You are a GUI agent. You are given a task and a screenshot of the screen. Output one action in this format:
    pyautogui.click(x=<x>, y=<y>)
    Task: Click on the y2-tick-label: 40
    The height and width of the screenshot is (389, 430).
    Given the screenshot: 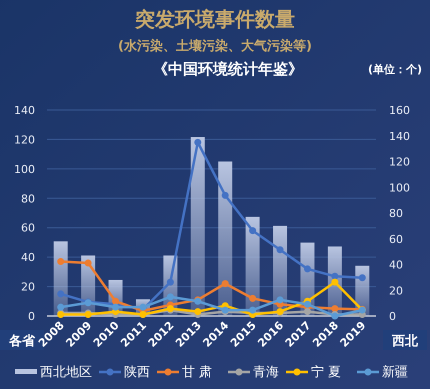 What is the action you would take?
    pyautogui.click(x=396, y=265)
    